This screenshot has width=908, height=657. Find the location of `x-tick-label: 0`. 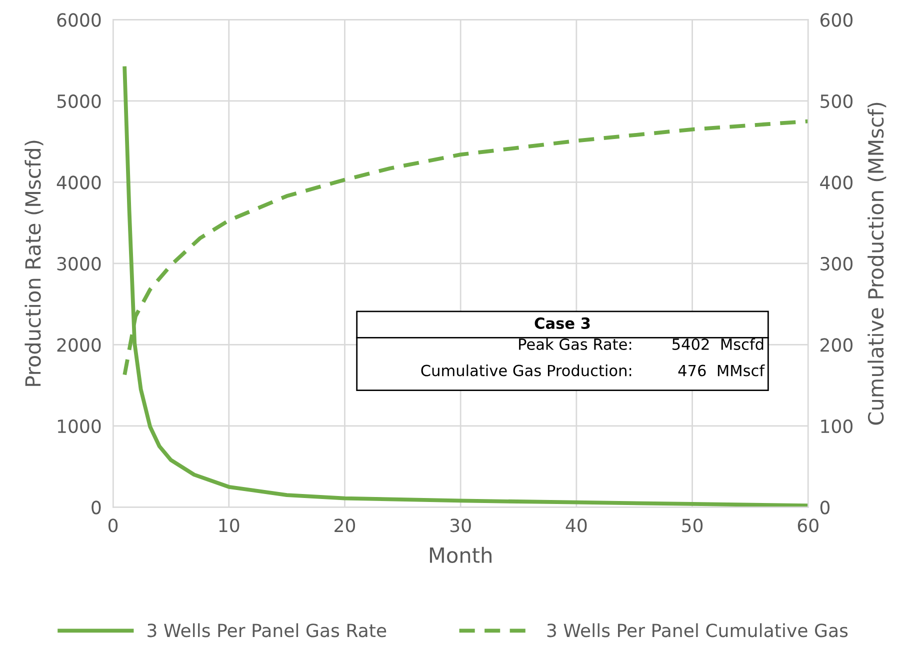

x-tick-label: 0 is located at coordinates (113, 525).